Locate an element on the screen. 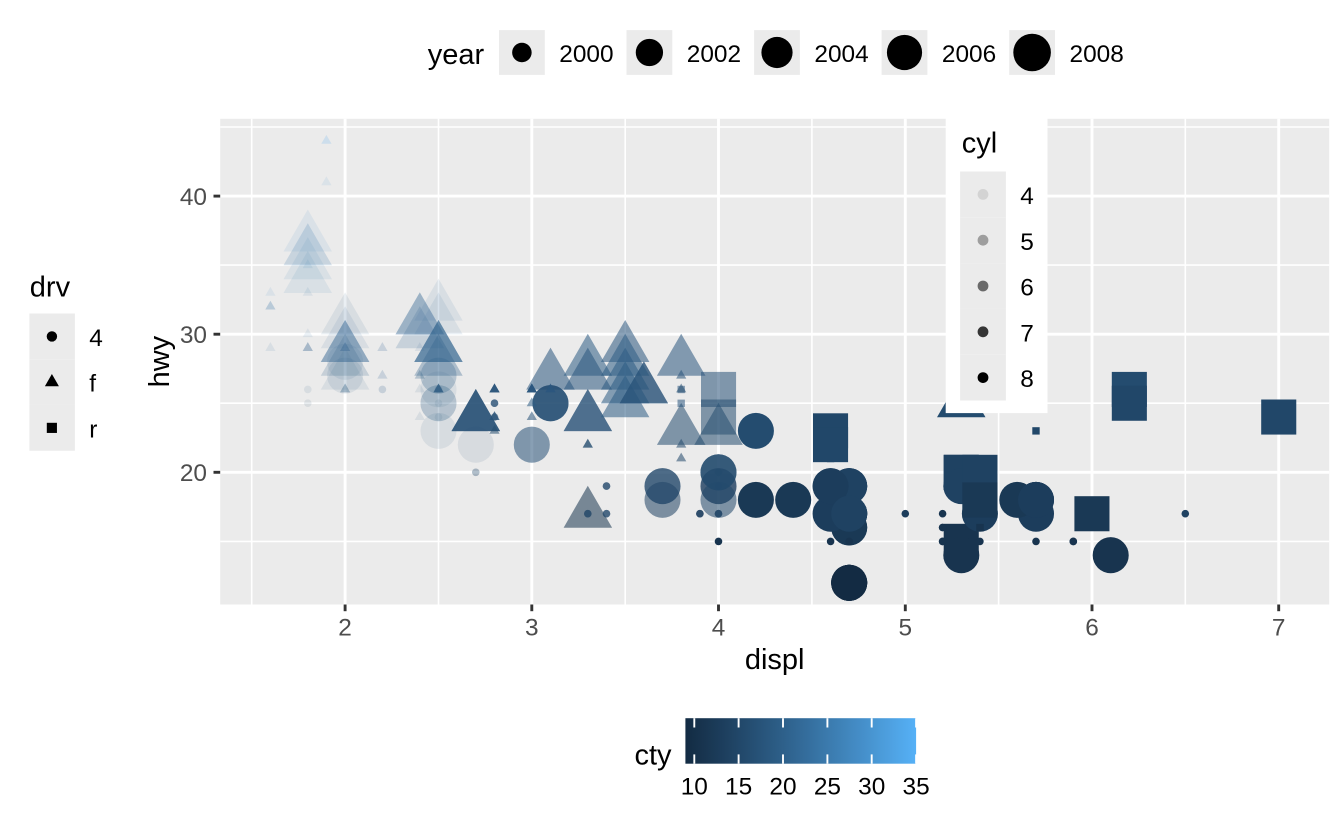  svg-text: 3 is located at coordinates (532, 628).